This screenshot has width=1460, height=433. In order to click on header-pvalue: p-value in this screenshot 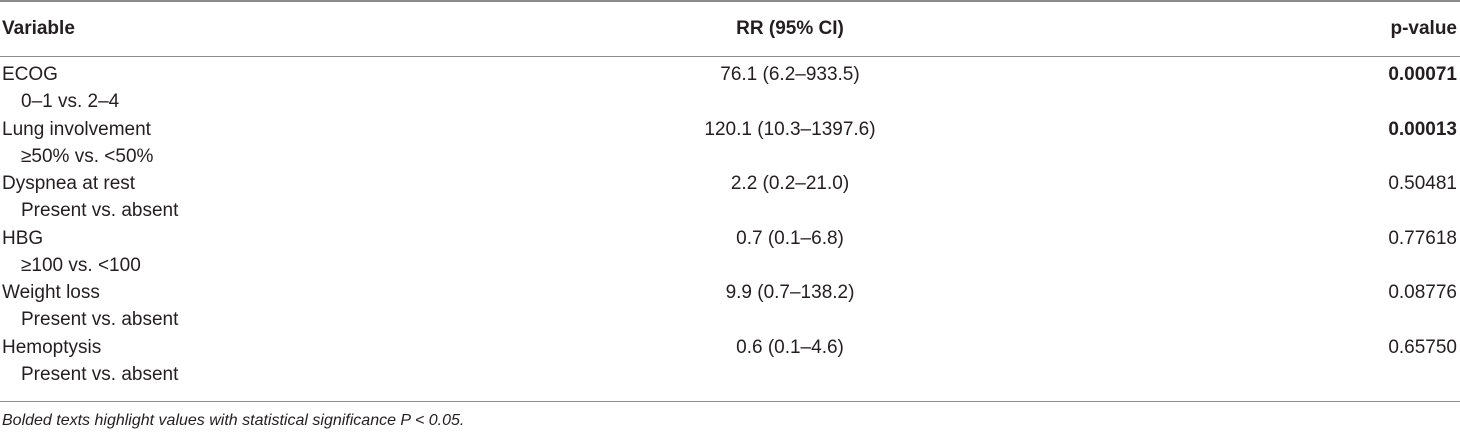, I will do `click(1423, 28)`.